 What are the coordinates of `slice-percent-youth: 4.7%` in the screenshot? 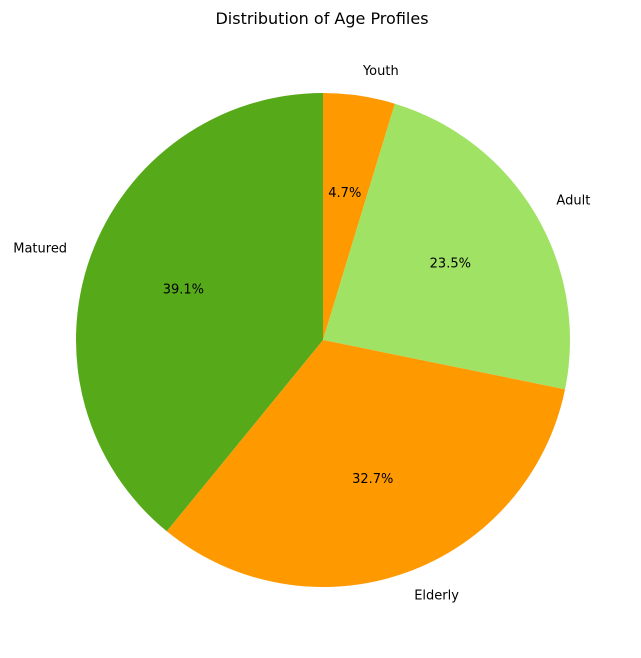 It's located at (344, 193).